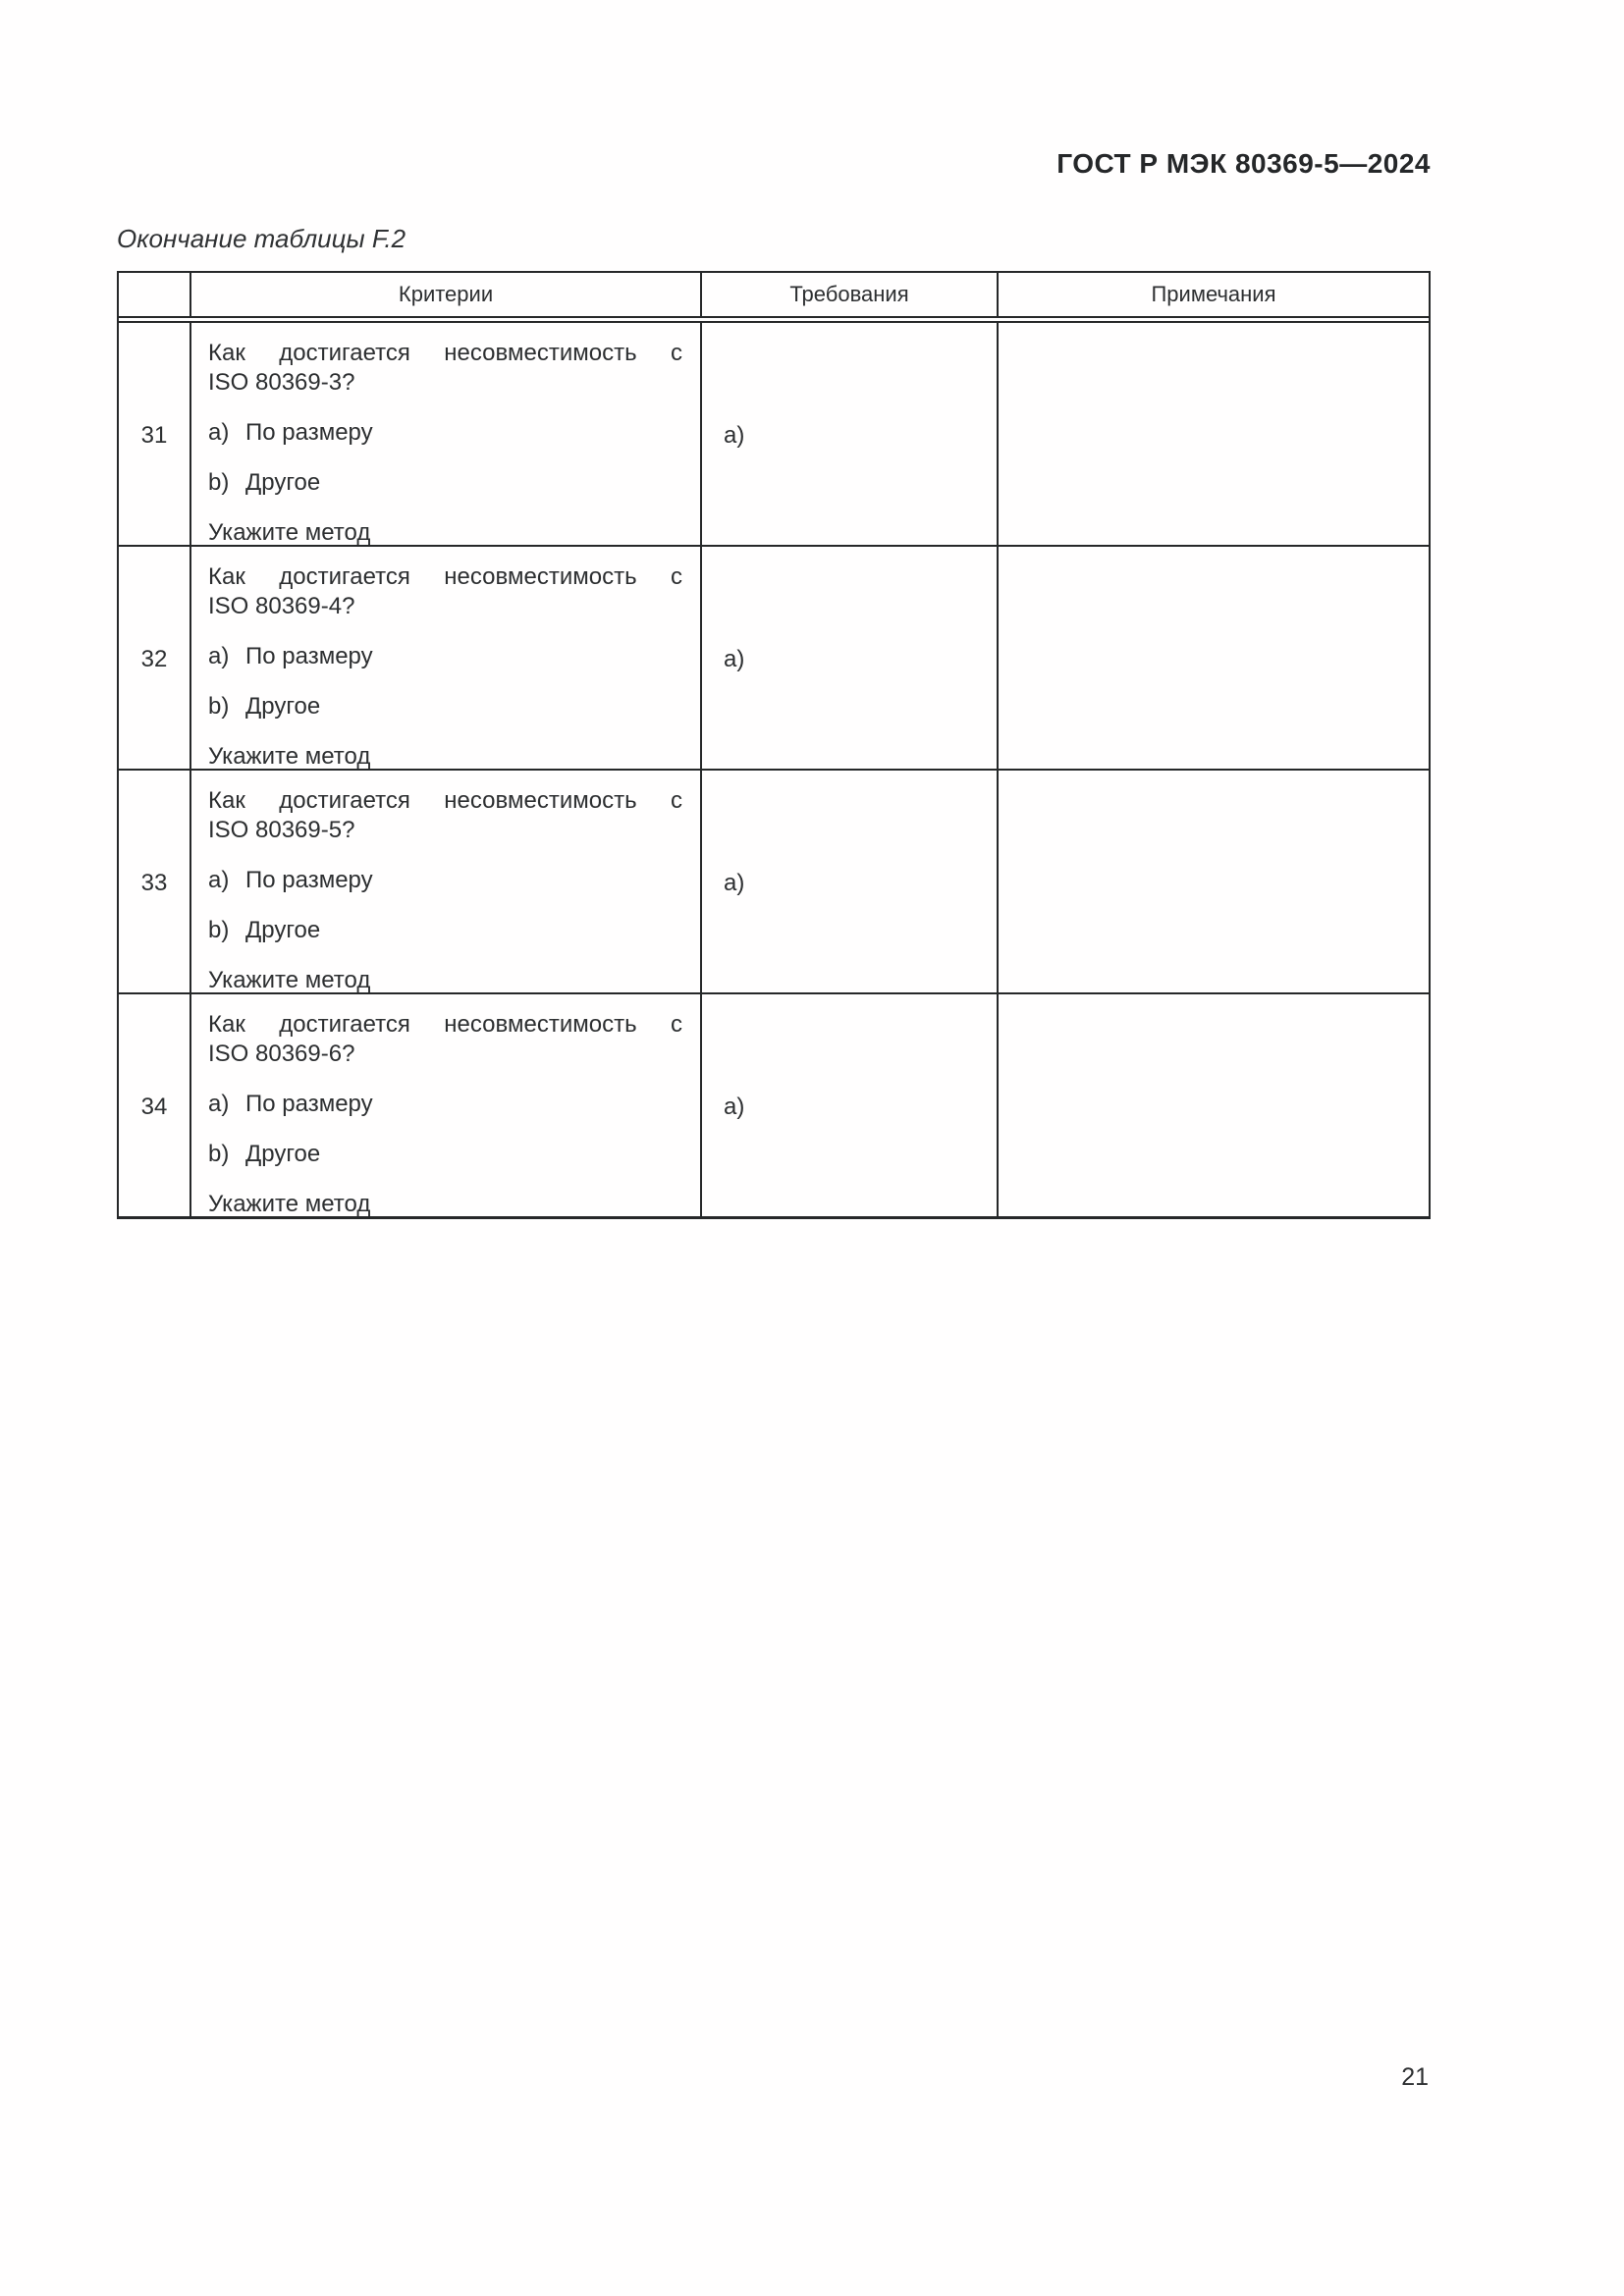 The width and height of the screenshot is (1624, 2296). I want to click on question-line-2: ISO 80369-3?, so click(281, 382).